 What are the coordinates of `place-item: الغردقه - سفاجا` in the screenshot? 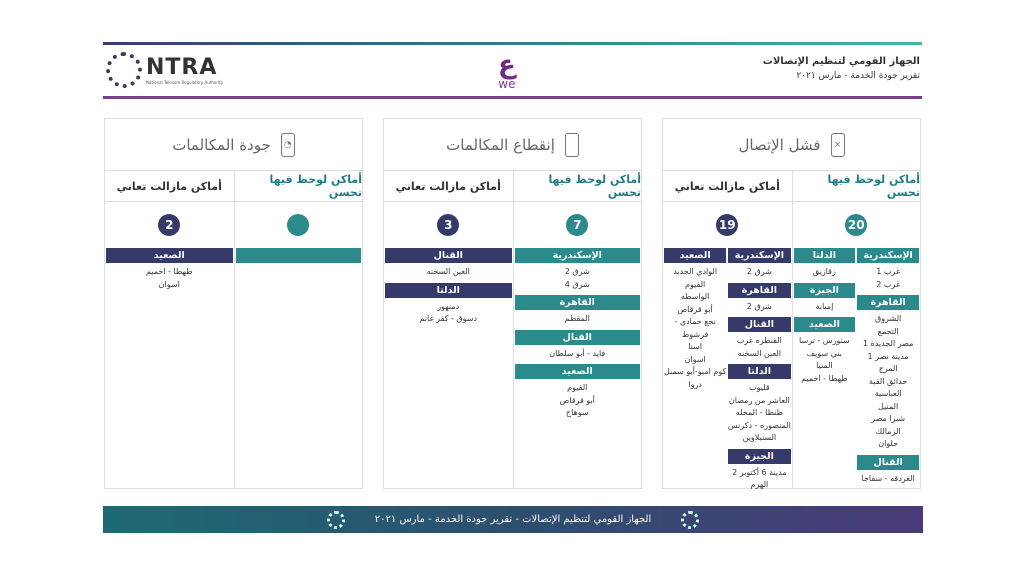 It's located at (888, 478).